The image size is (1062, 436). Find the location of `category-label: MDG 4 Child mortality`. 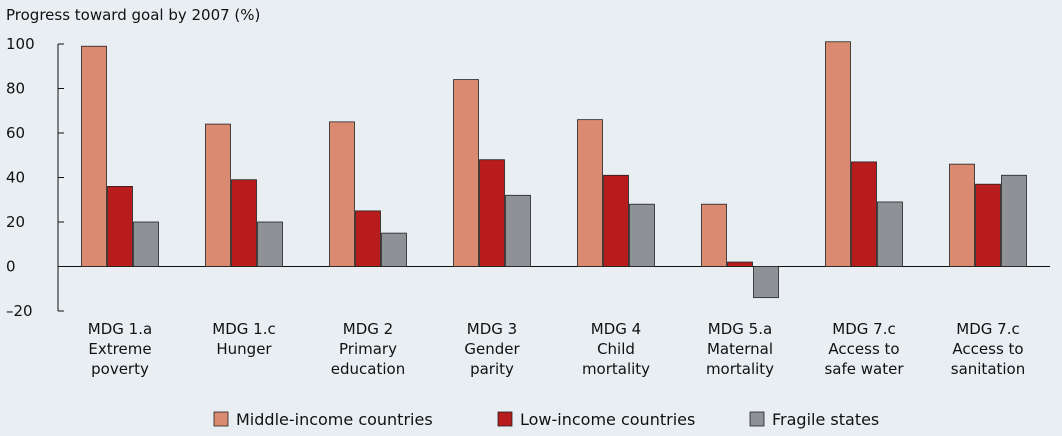

category-label: MDG 4 Child mortality is located at coordinates (616, 349).